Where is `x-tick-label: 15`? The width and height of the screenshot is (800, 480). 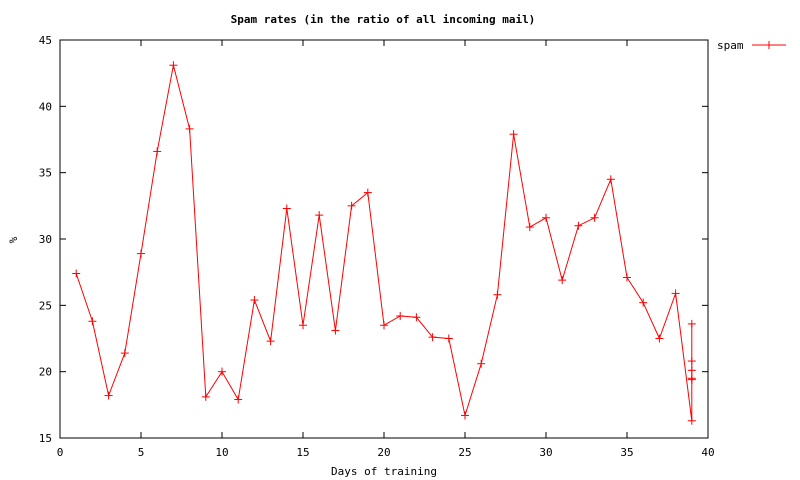 x-tick-label: 15 is located at coordinates (302, 452).